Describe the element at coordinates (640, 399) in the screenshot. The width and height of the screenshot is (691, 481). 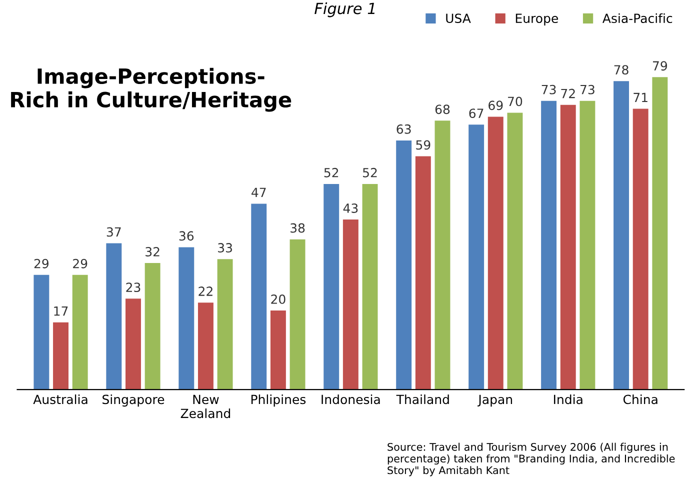
I see `x-tick-label: China` at that location.